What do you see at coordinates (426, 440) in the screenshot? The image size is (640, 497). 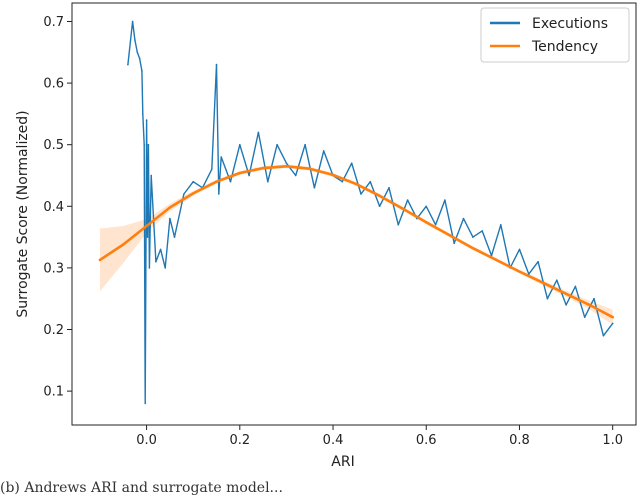 I see `x-tick-label: 0.6` at bounding box center [426, 440].